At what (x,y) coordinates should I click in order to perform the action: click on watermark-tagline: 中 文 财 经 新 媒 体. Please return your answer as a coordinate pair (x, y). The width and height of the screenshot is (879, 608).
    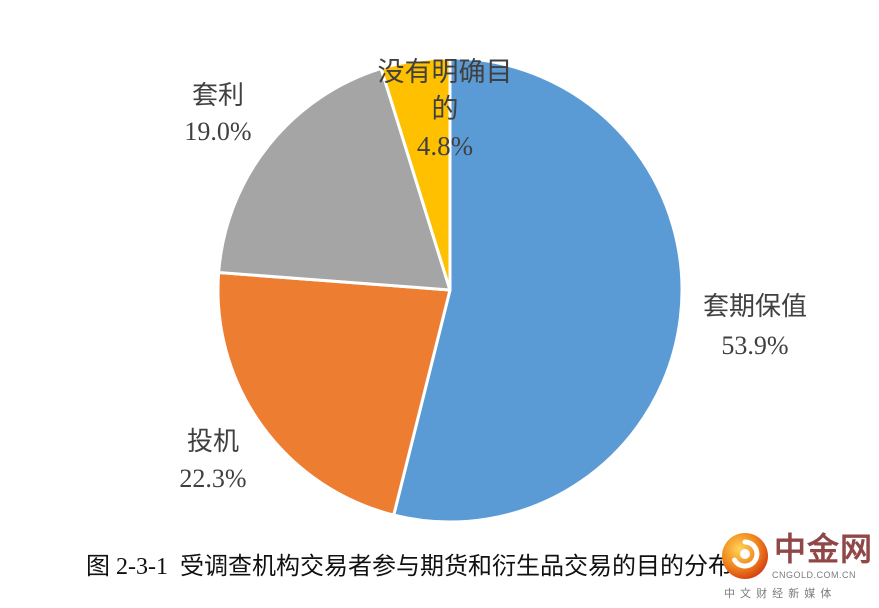
    Looking at the image, I should click on (778, 594).